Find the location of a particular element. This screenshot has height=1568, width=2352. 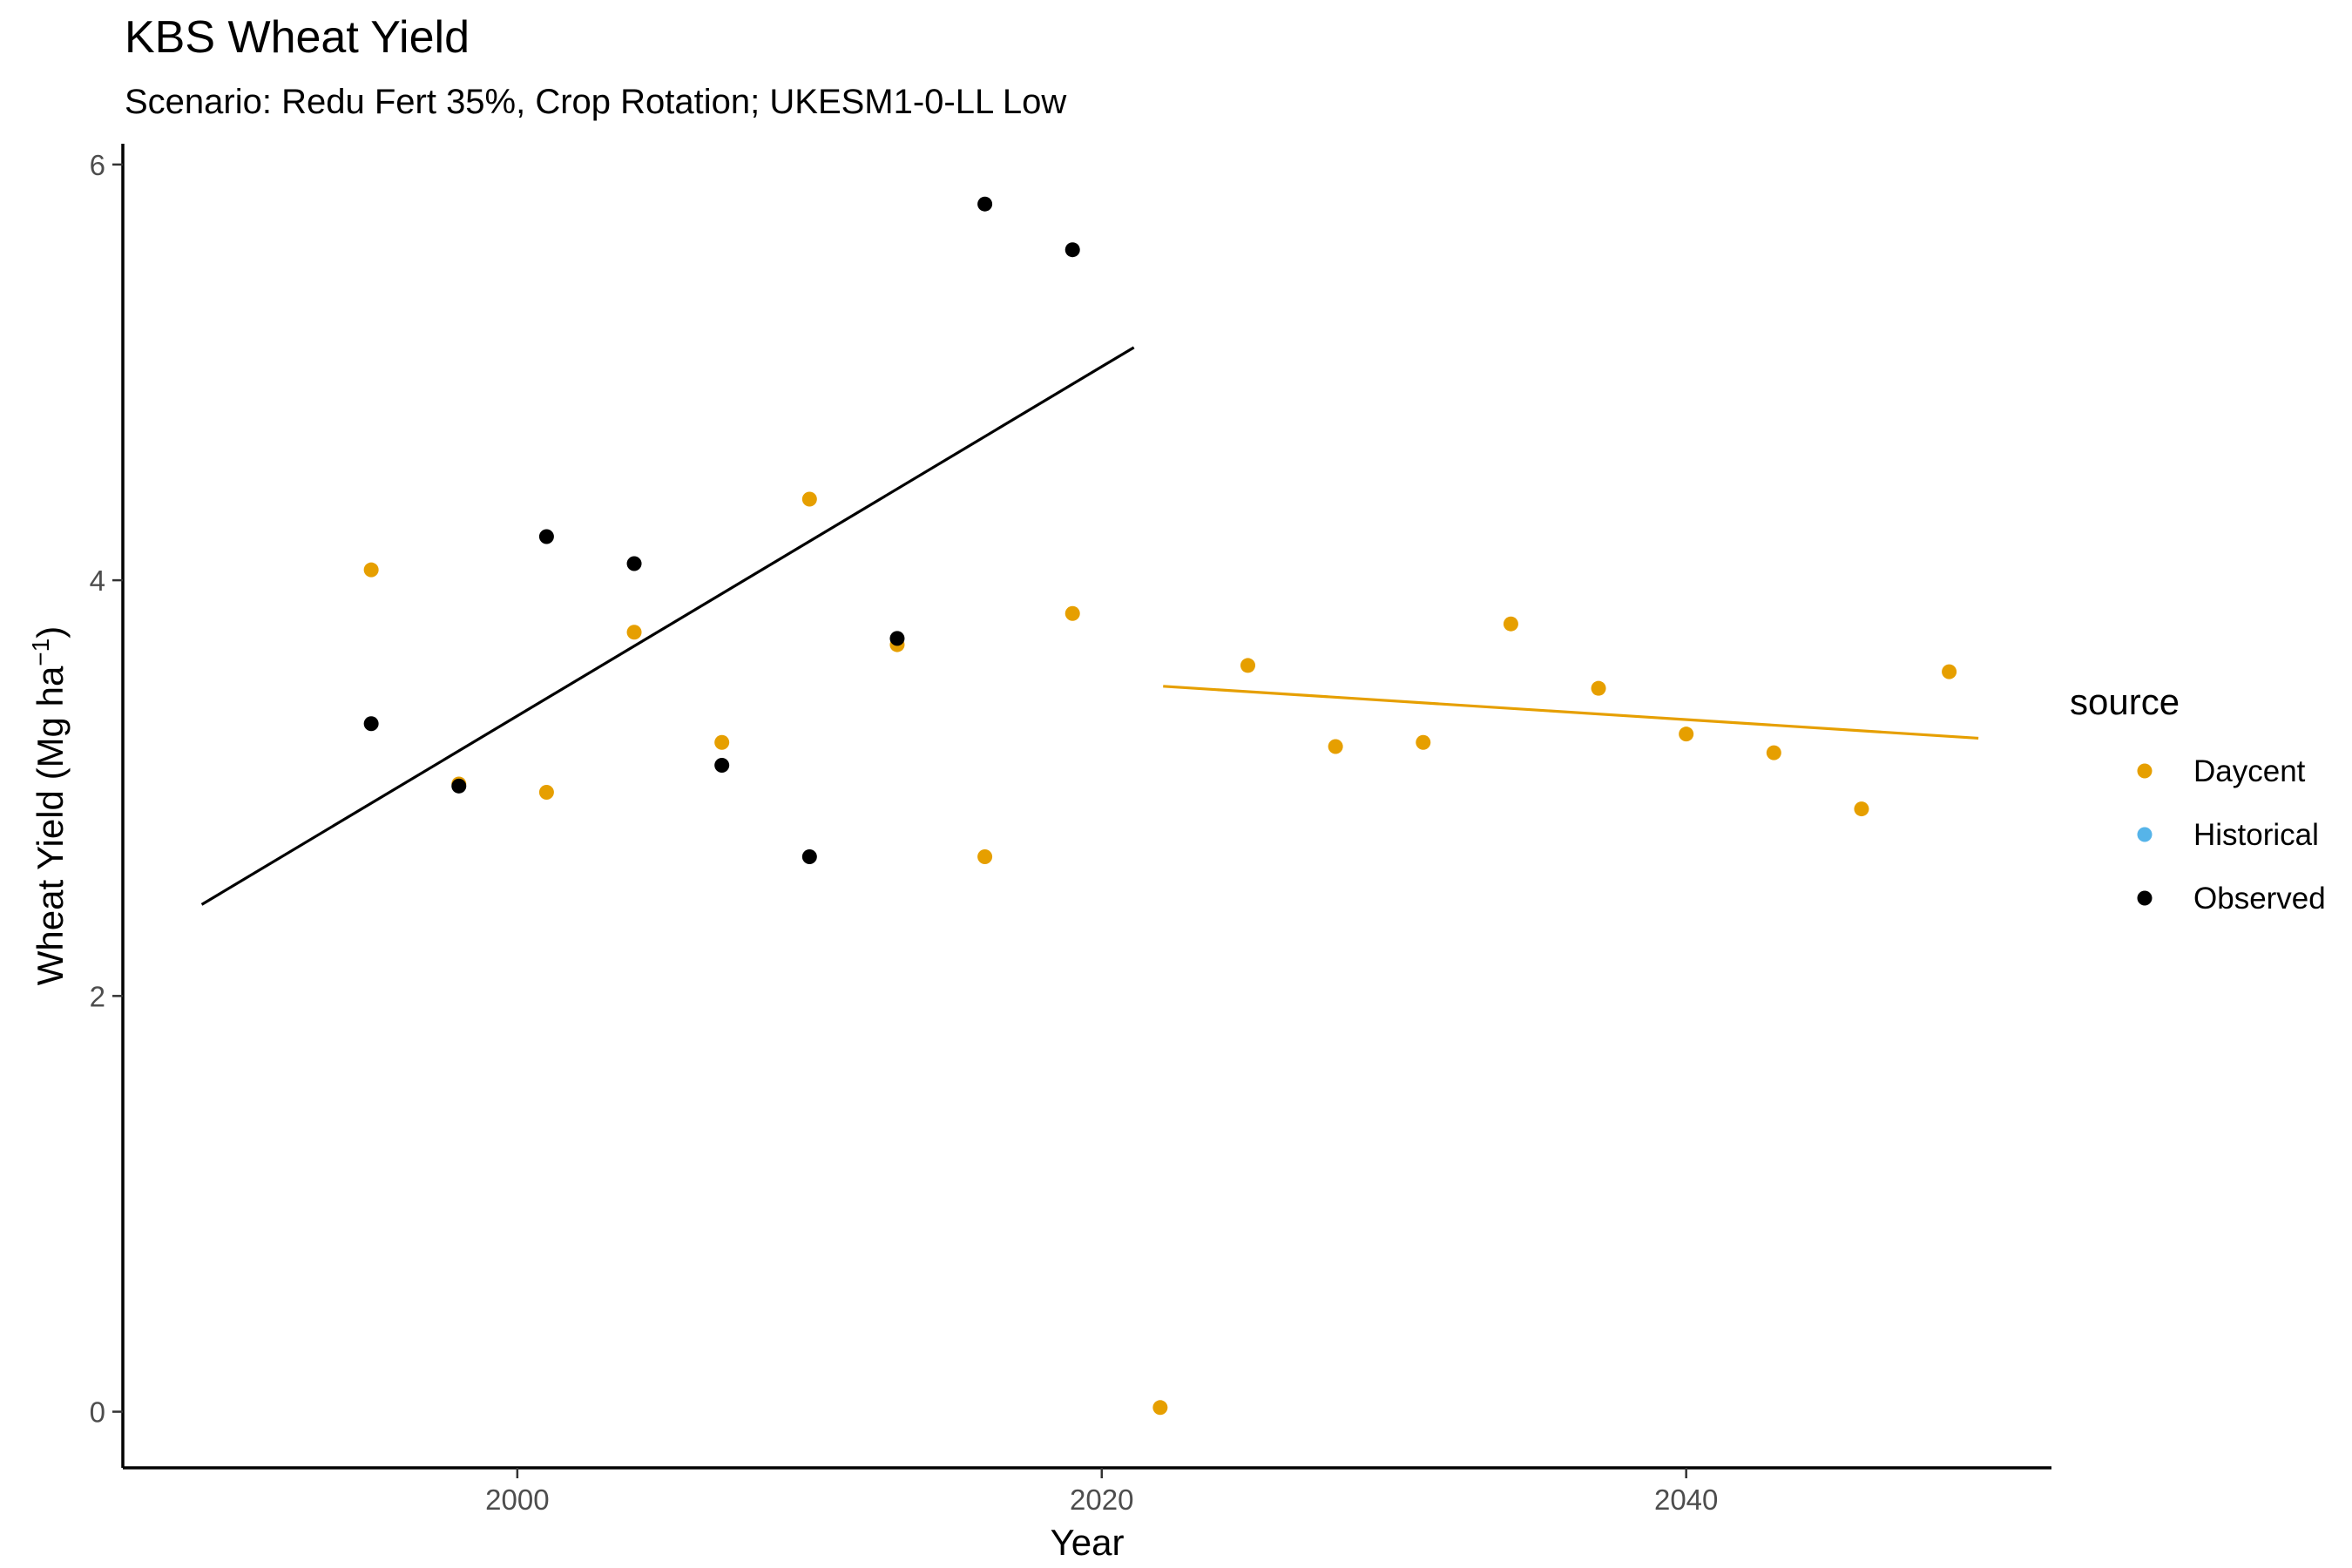

trend-line-daycent is located at coordinates (1571, 712).